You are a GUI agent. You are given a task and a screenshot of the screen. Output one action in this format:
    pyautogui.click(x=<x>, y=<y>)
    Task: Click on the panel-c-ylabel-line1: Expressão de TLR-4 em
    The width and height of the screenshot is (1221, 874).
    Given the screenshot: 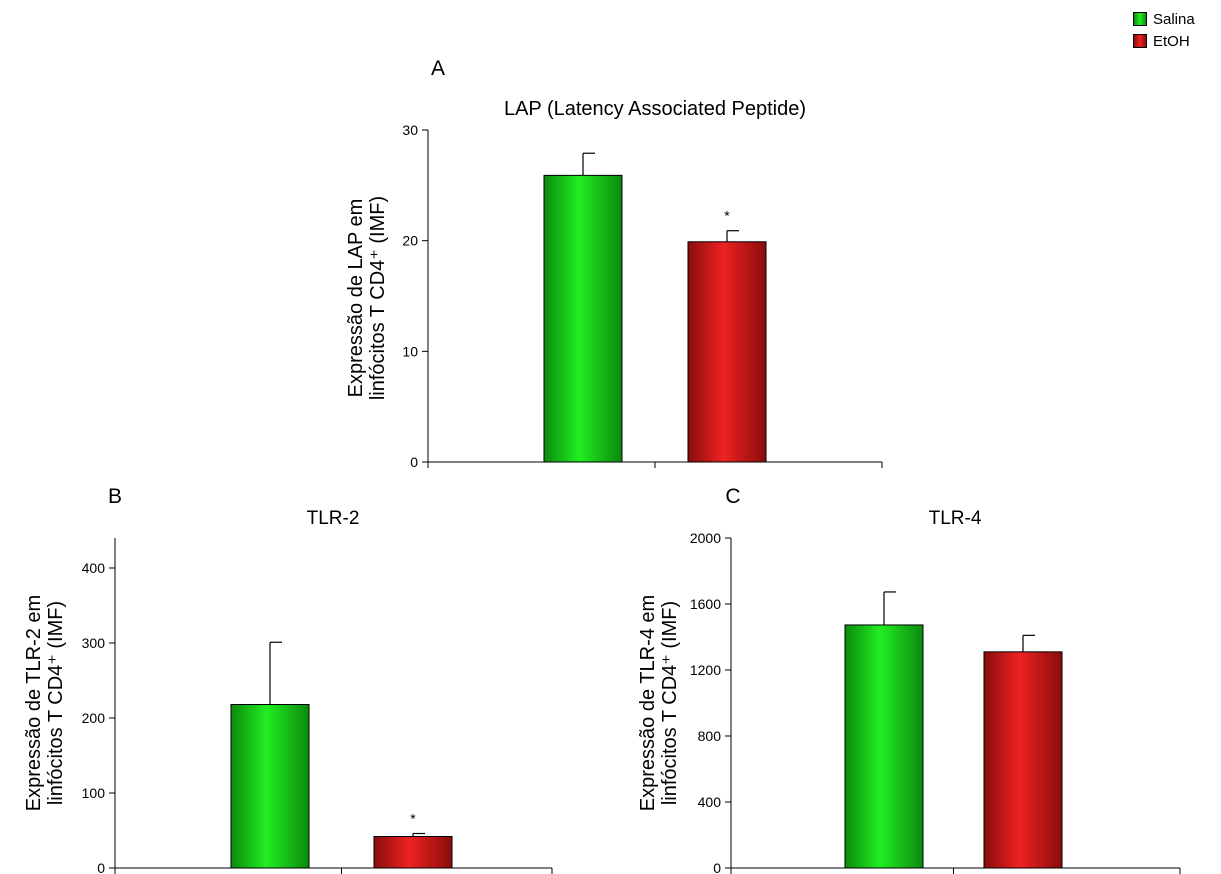 What is the action you would take?
    pyautogui.click(x=648, y=703)
    